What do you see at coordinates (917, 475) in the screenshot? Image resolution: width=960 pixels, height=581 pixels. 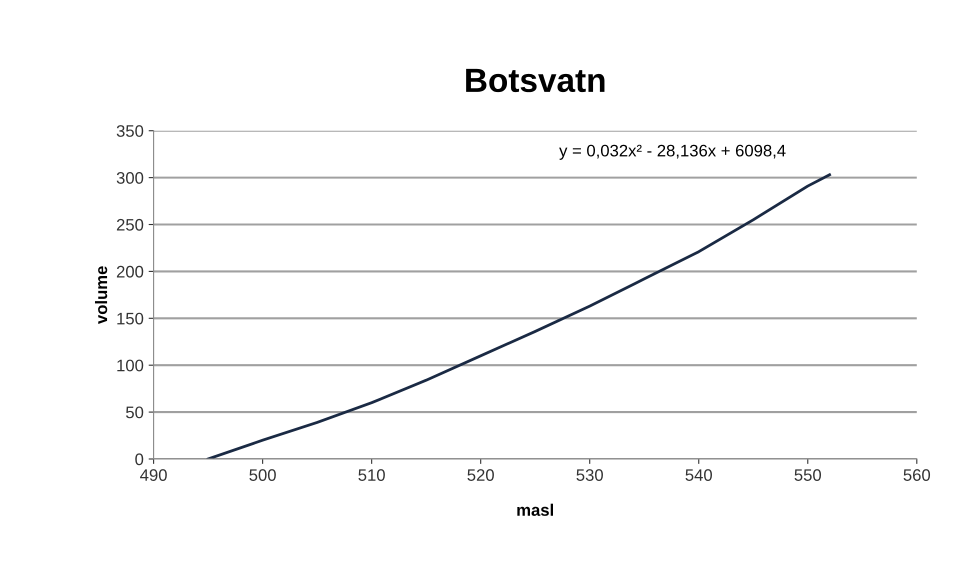 I see `x-tick-label: 560` at bounding box center [917, 475].